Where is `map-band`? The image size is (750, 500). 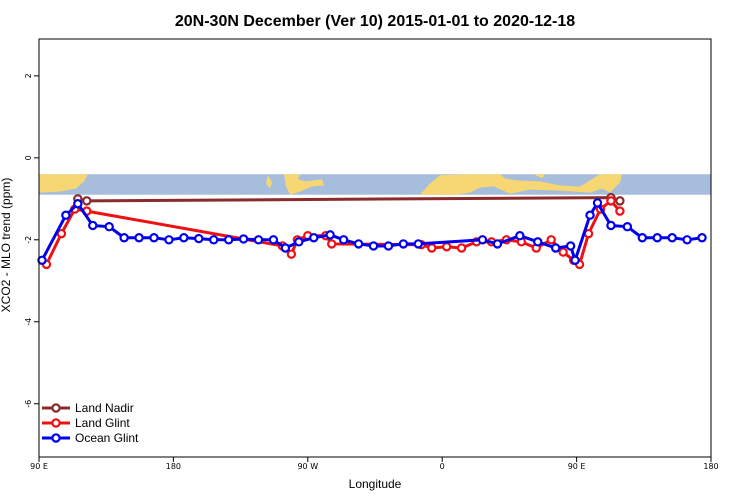 map-band is located at coordinates (375, 184).